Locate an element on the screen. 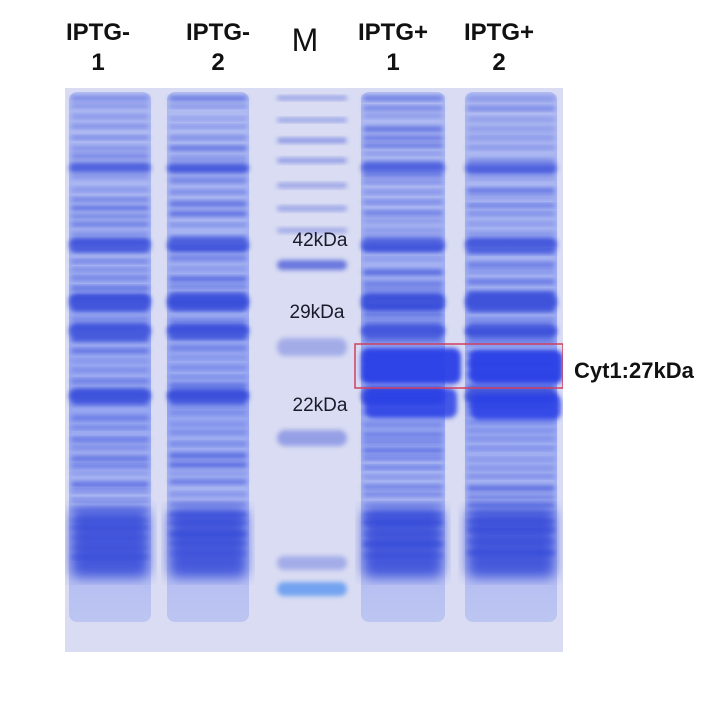 The image size is (723, 711). cyt1-band-label: Cyt1:27kDa is located at coordinates (634, 370).